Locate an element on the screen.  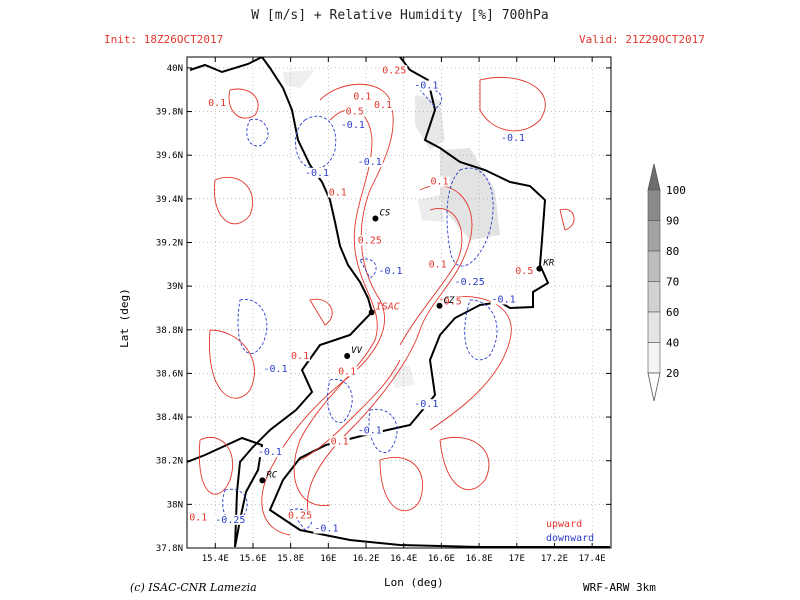
colorbar-label: 70 is located at coordinates (672, 282).